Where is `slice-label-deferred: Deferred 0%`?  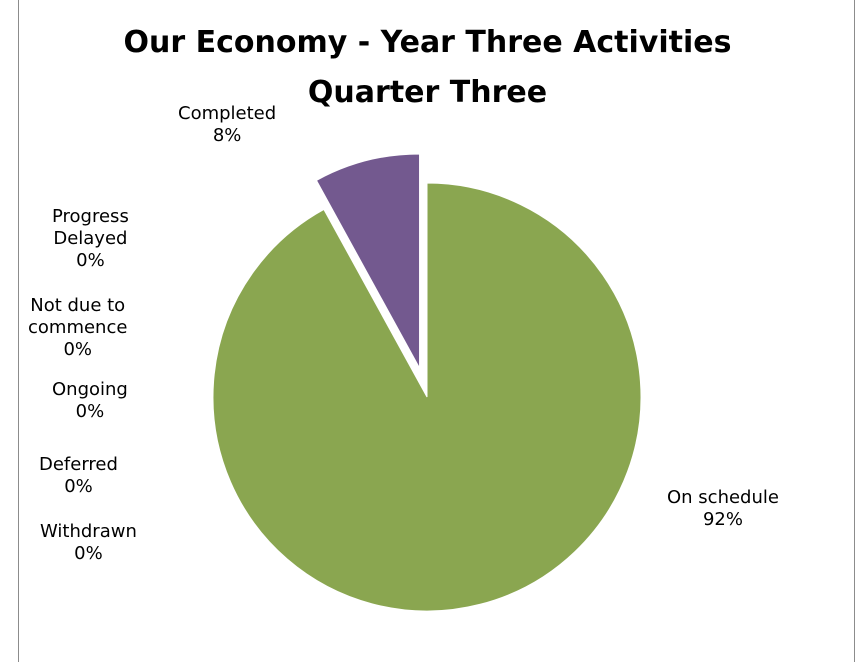 slice-label-deferred: Deferred 0% is located at coordinates (78, 476).